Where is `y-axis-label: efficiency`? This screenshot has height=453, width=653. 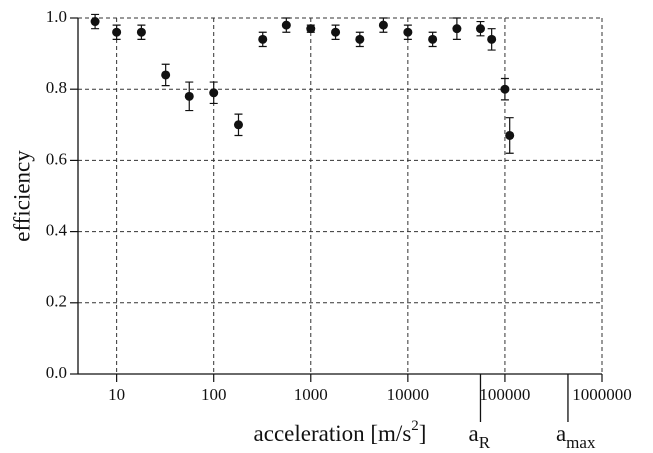 y-axis-label: efficiency is located at coordinates (21, 196).